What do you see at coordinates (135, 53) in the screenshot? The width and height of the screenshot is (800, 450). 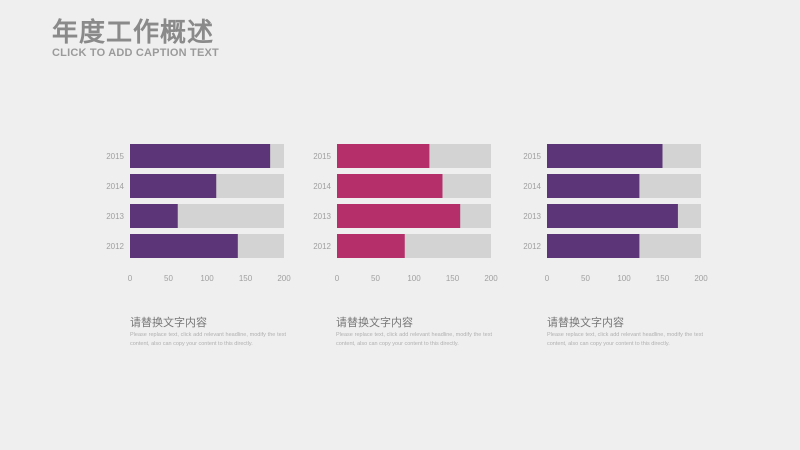 I see `page-subtitle: CLICK TO ADD CAPTION TEXT` at bounding box center [135, 53].